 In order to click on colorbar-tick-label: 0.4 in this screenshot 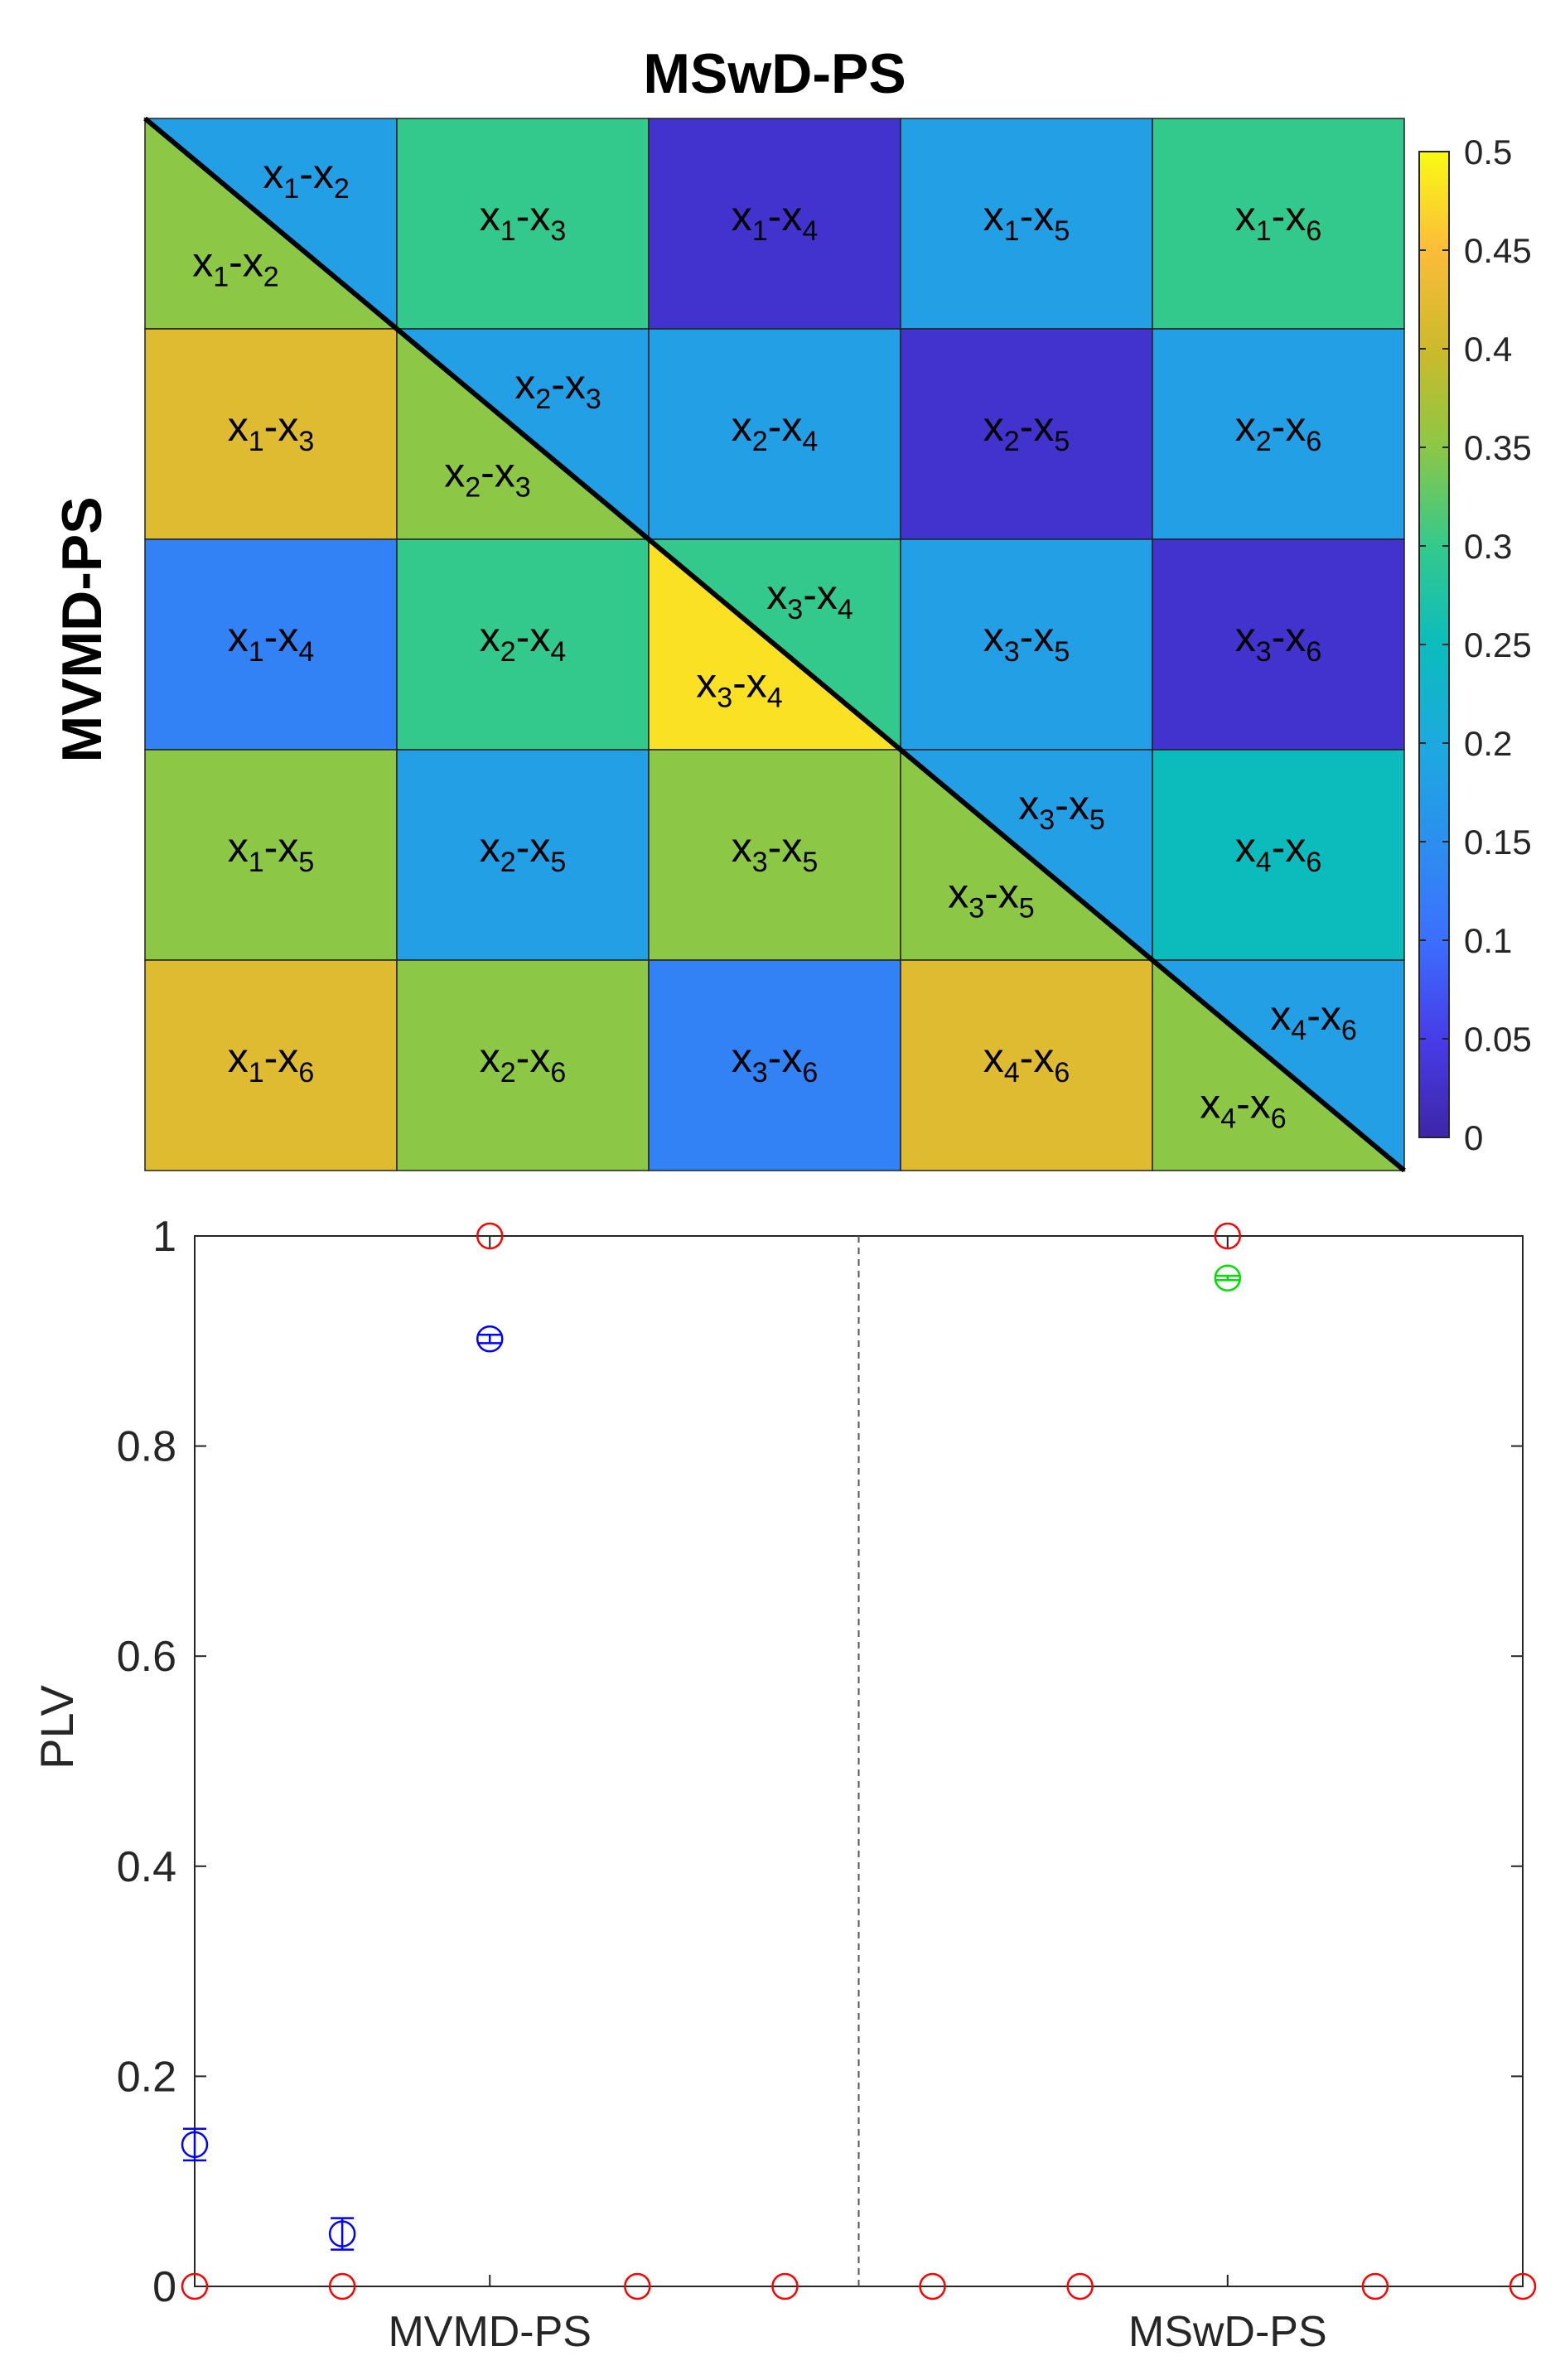, I will do `click(1488, 349)`.